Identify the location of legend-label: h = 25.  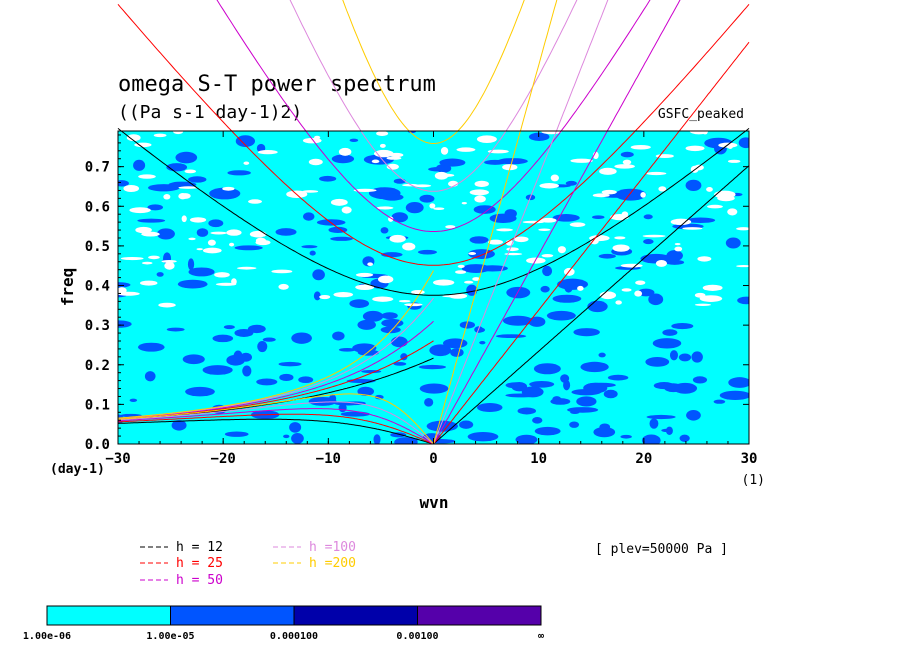
(199, 563).